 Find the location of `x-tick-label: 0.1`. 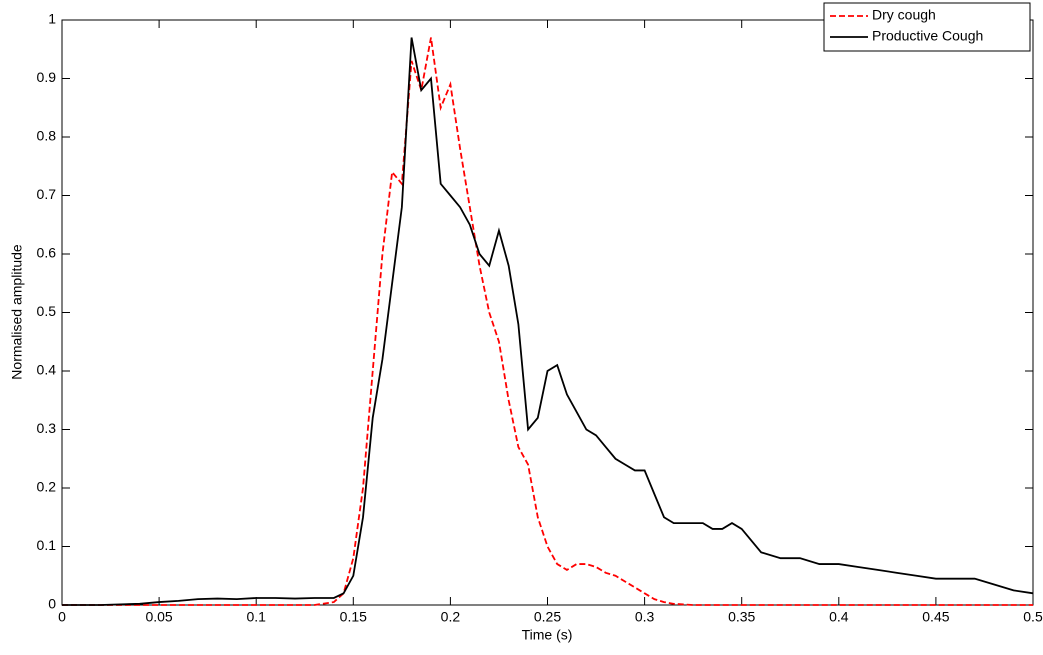

x-tick-label: 0.1 is located at coordinates (256, 617).